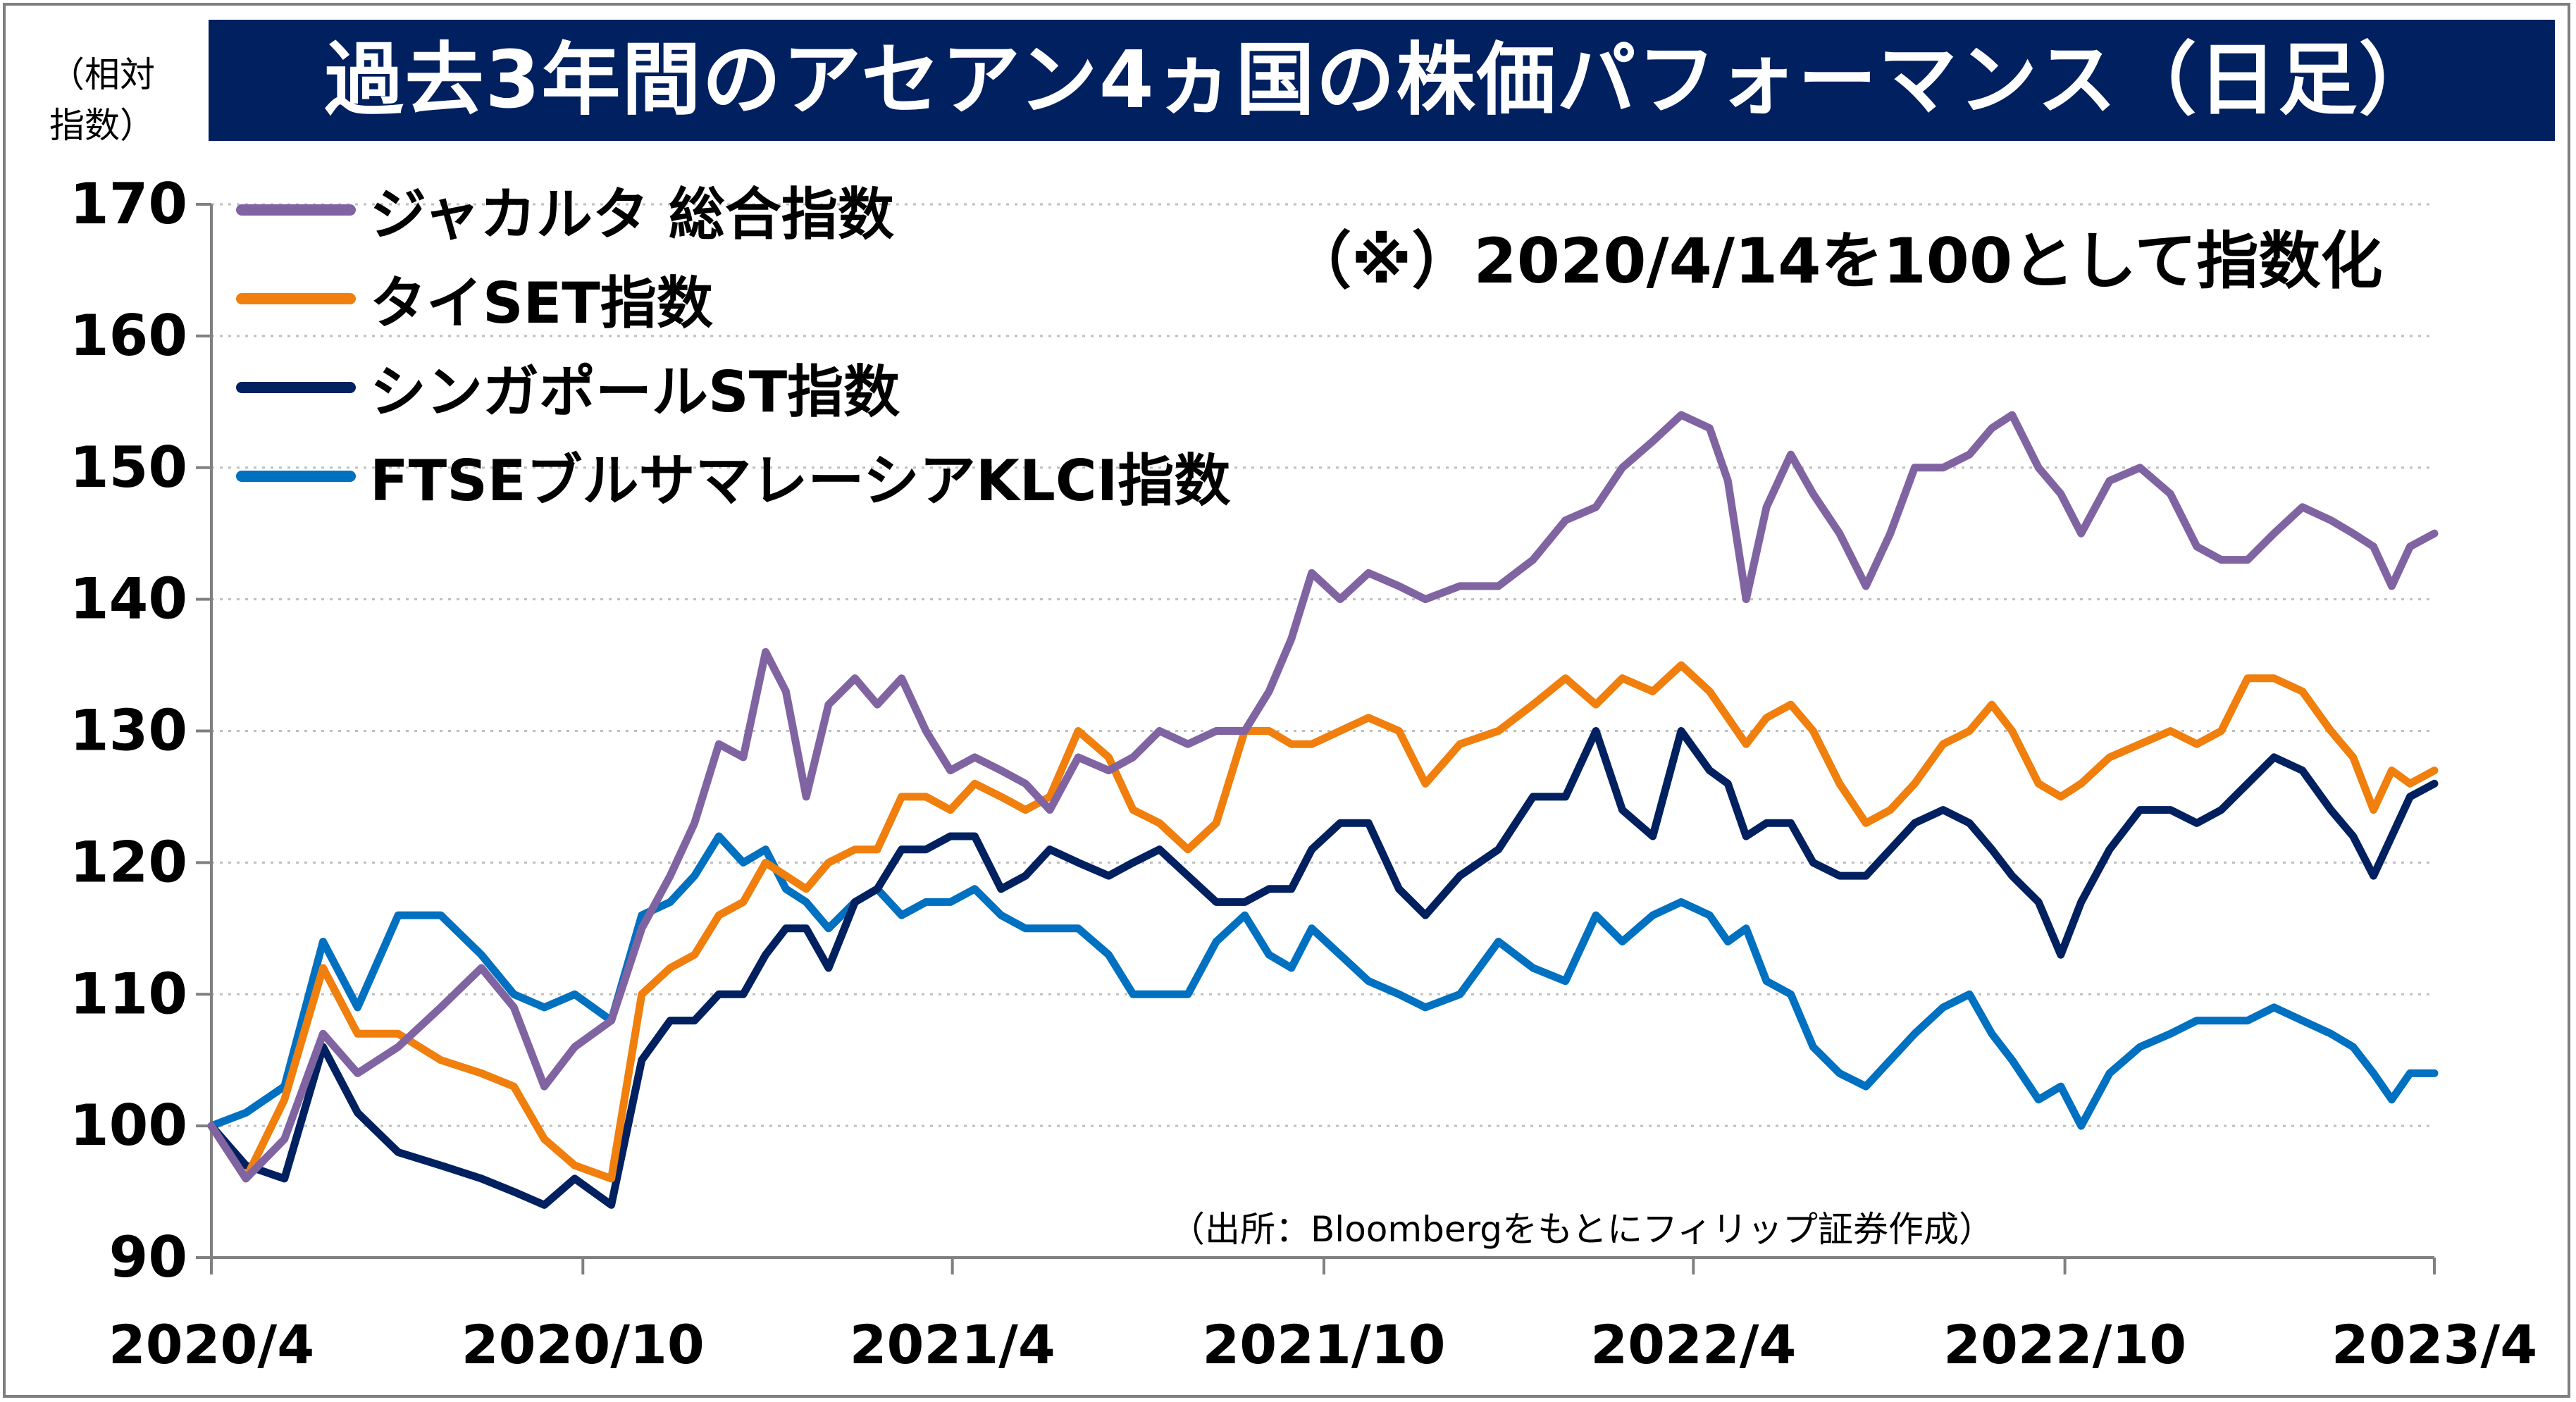  Describe the element at coordinates (1836, 261) in the screenshot. I see `index-base-note: （※）2020/4/14を100として指数化` at that location.